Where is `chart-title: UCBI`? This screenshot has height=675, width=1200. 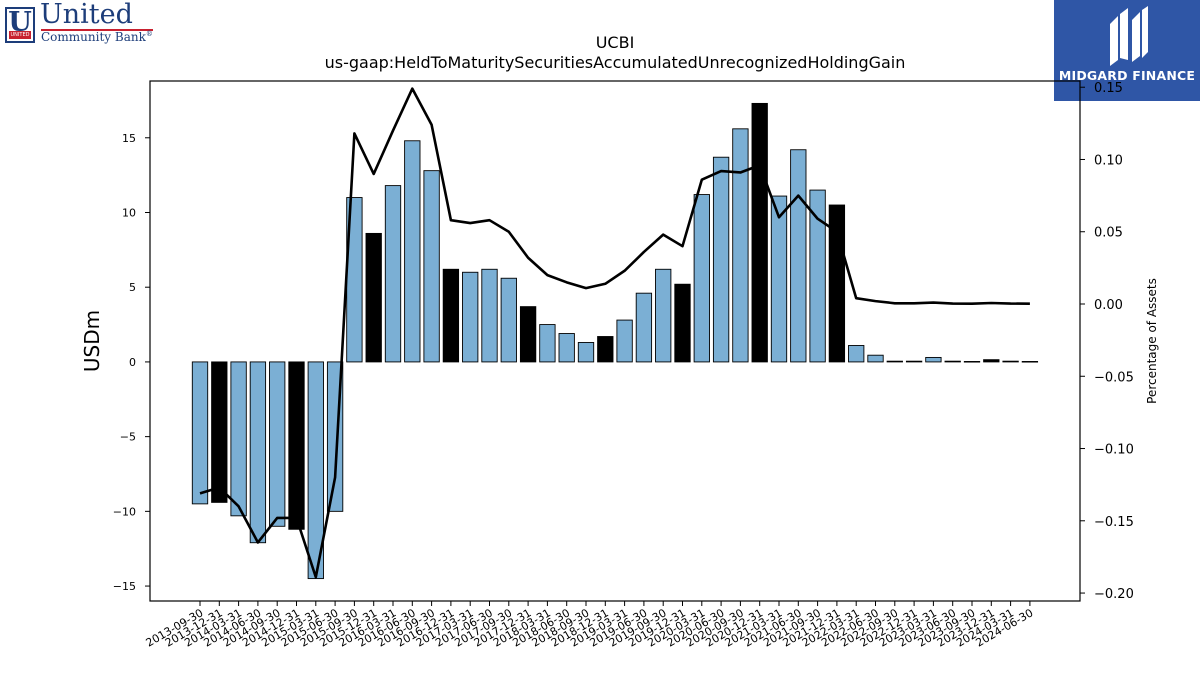 chart-title: UCBI is located at coordinates (615, 42).